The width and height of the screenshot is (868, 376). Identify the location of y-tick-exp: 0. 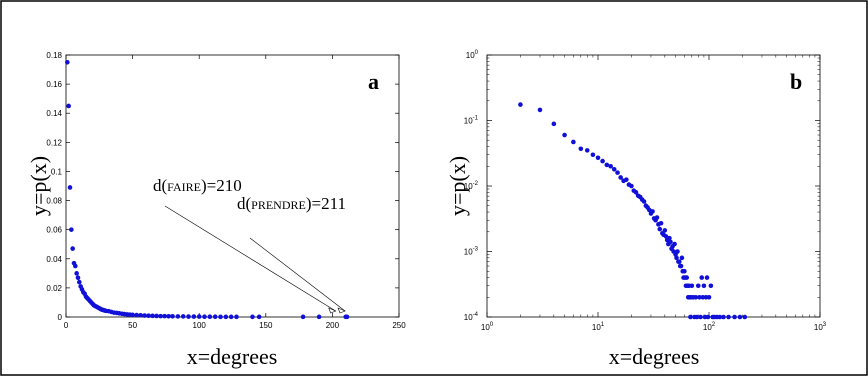
(477, 53).